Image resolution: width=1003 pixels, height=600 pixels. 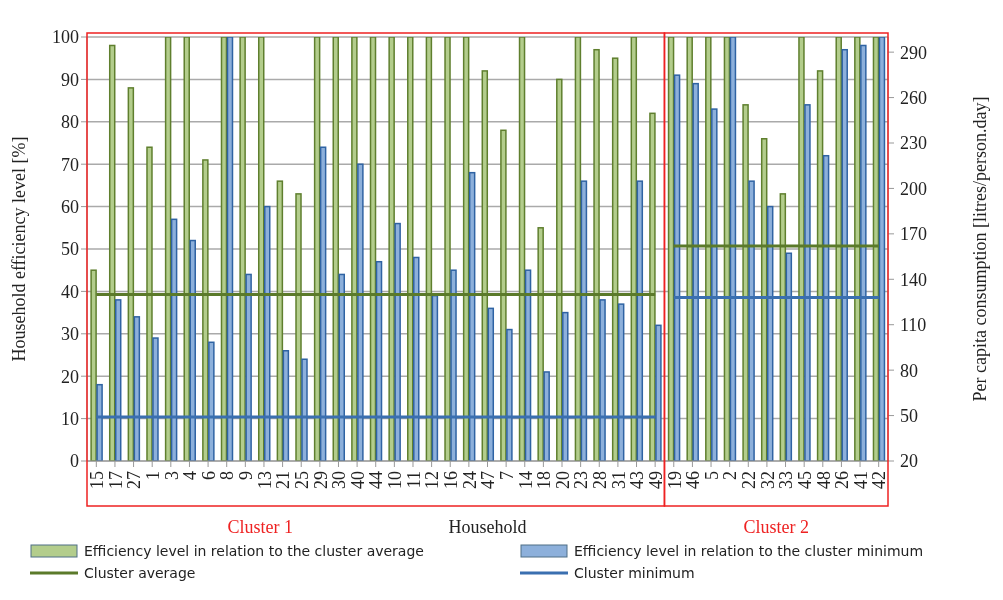 What do you see at coordinates (909, 415) in the screenshot?
I see `y2-tick-label: 50` at bounding box center [909, 415].